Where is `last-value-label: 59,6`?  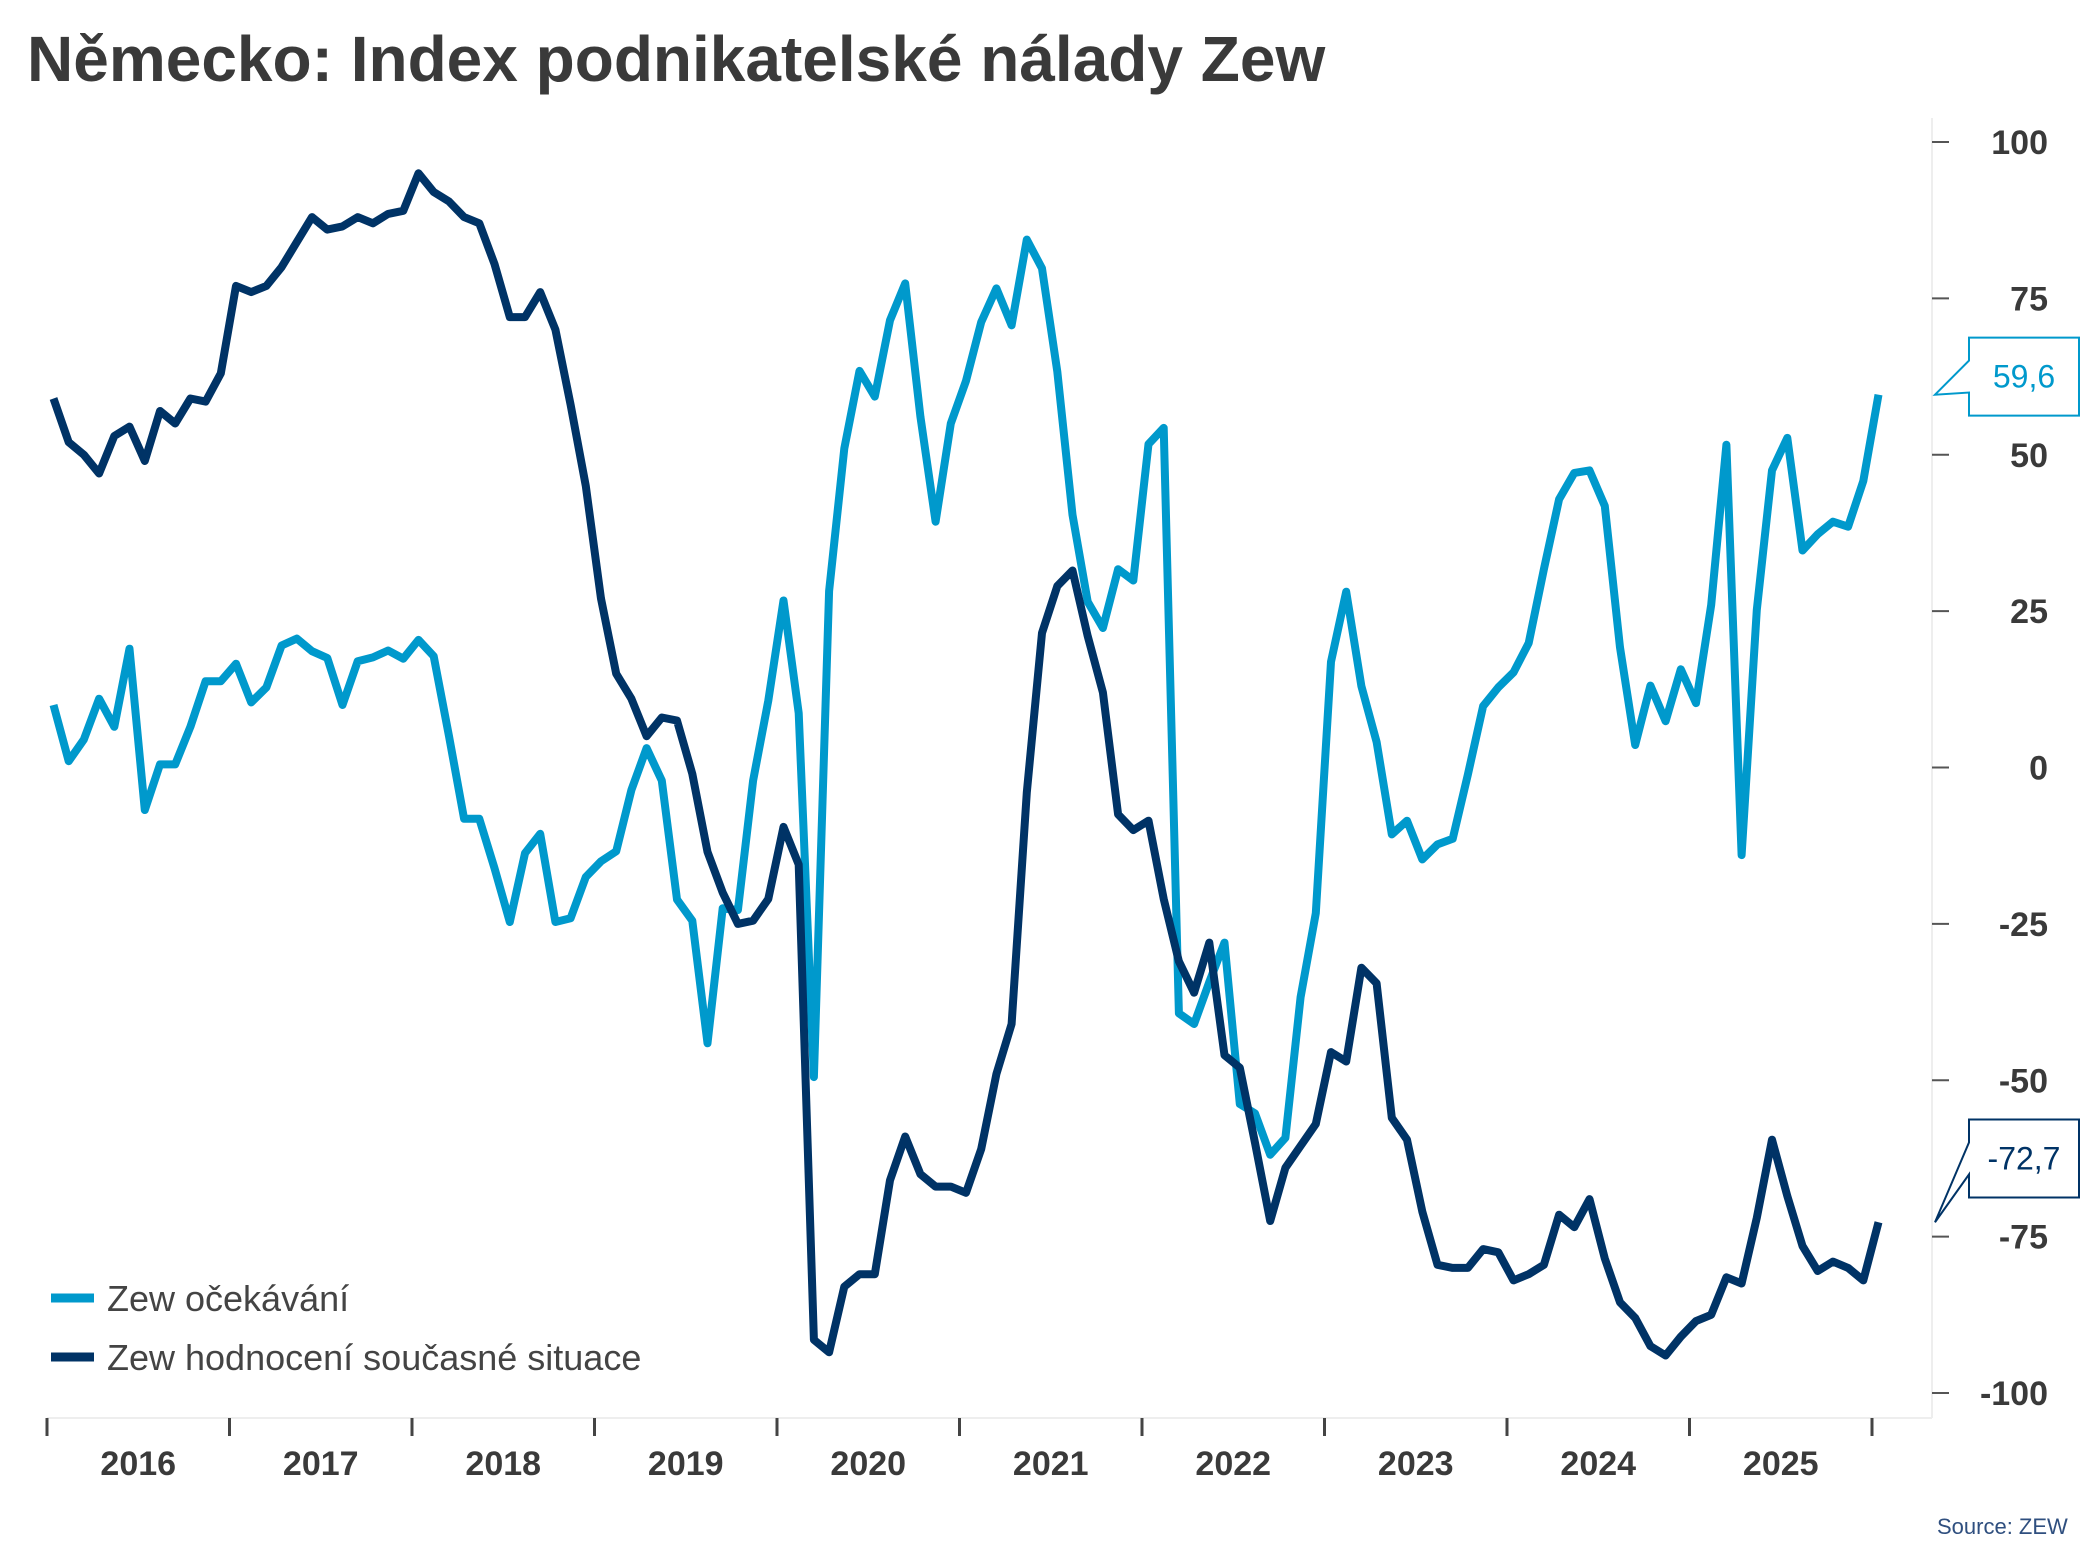 last-value-label: 59,6 is located at coordinates (2024, 377).